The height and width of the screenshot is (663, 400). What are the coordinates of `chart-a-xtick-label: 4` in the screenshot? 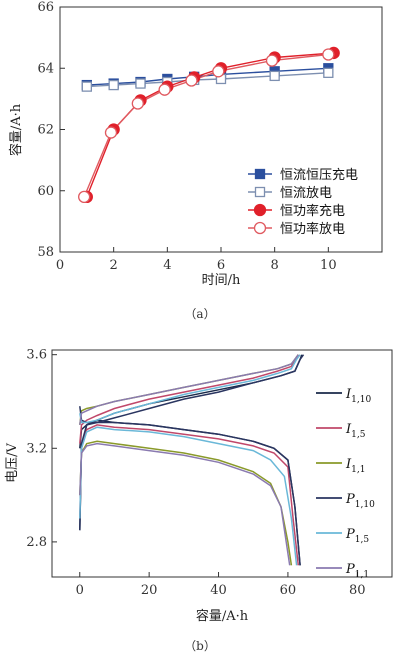 It's located at (167, 265).